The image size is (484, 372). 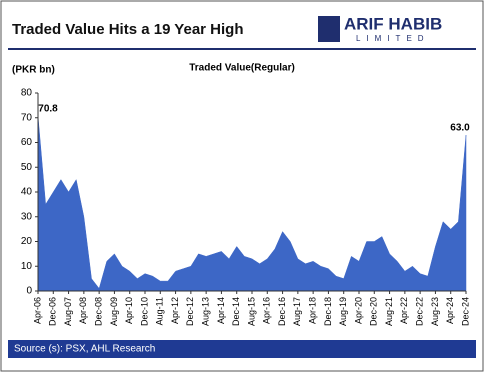 What do you see at coordinates (27, 192) in the screenshot?
I see `y-tick-label: 40` at bounding box center [27, 192].